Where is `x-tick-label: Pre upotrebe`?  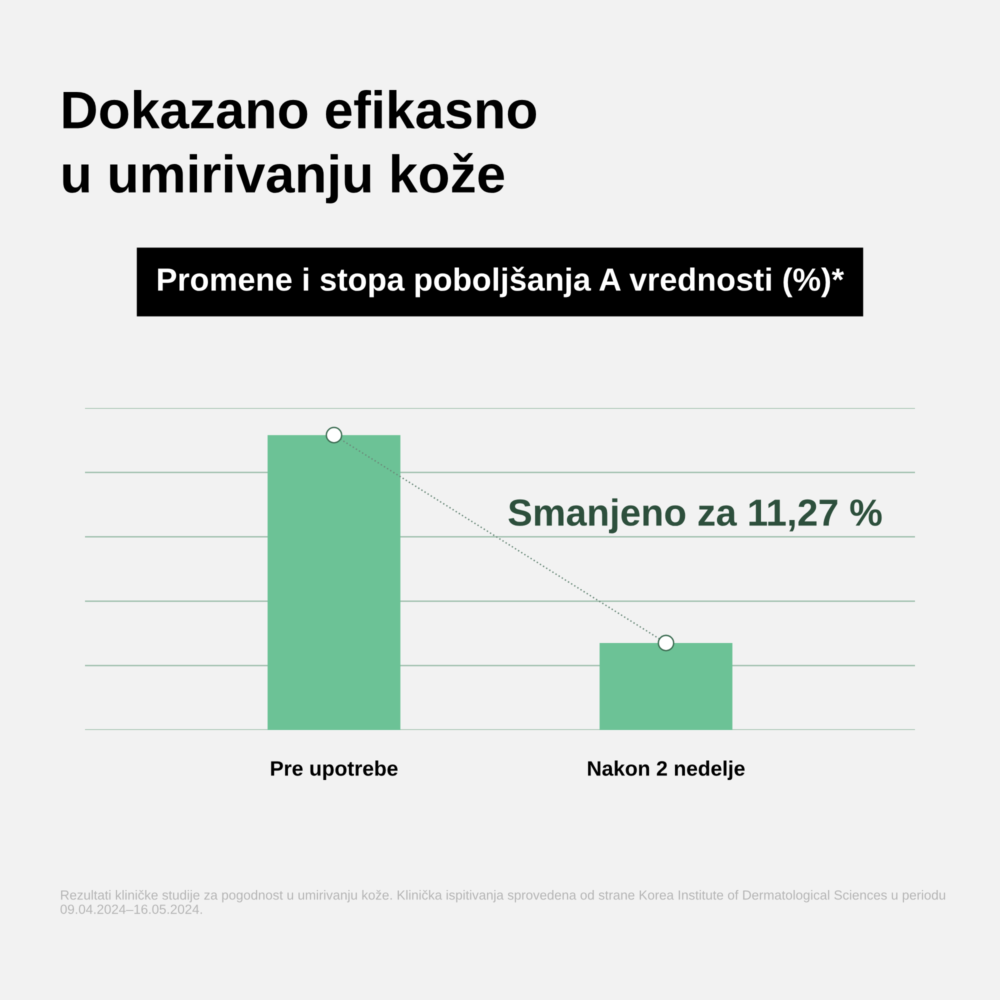 x-tick-label: Pre upotrebe is located at coordinates (334, 770).